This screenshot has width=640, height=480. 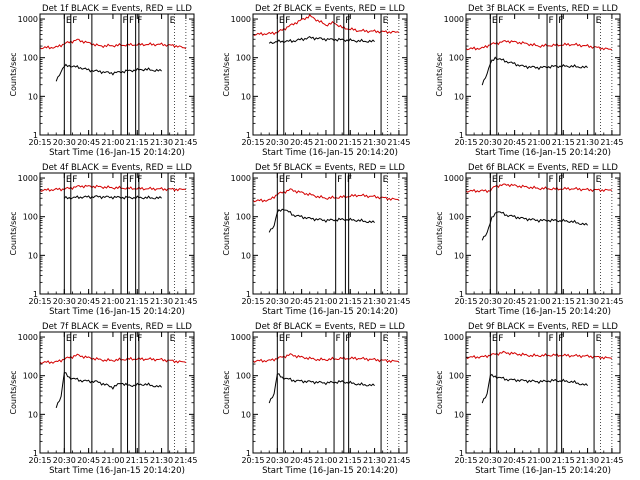 I want to click on chart-title: Det 1f BLACK = Events, RED = LLD, so click(x=117, y=9).